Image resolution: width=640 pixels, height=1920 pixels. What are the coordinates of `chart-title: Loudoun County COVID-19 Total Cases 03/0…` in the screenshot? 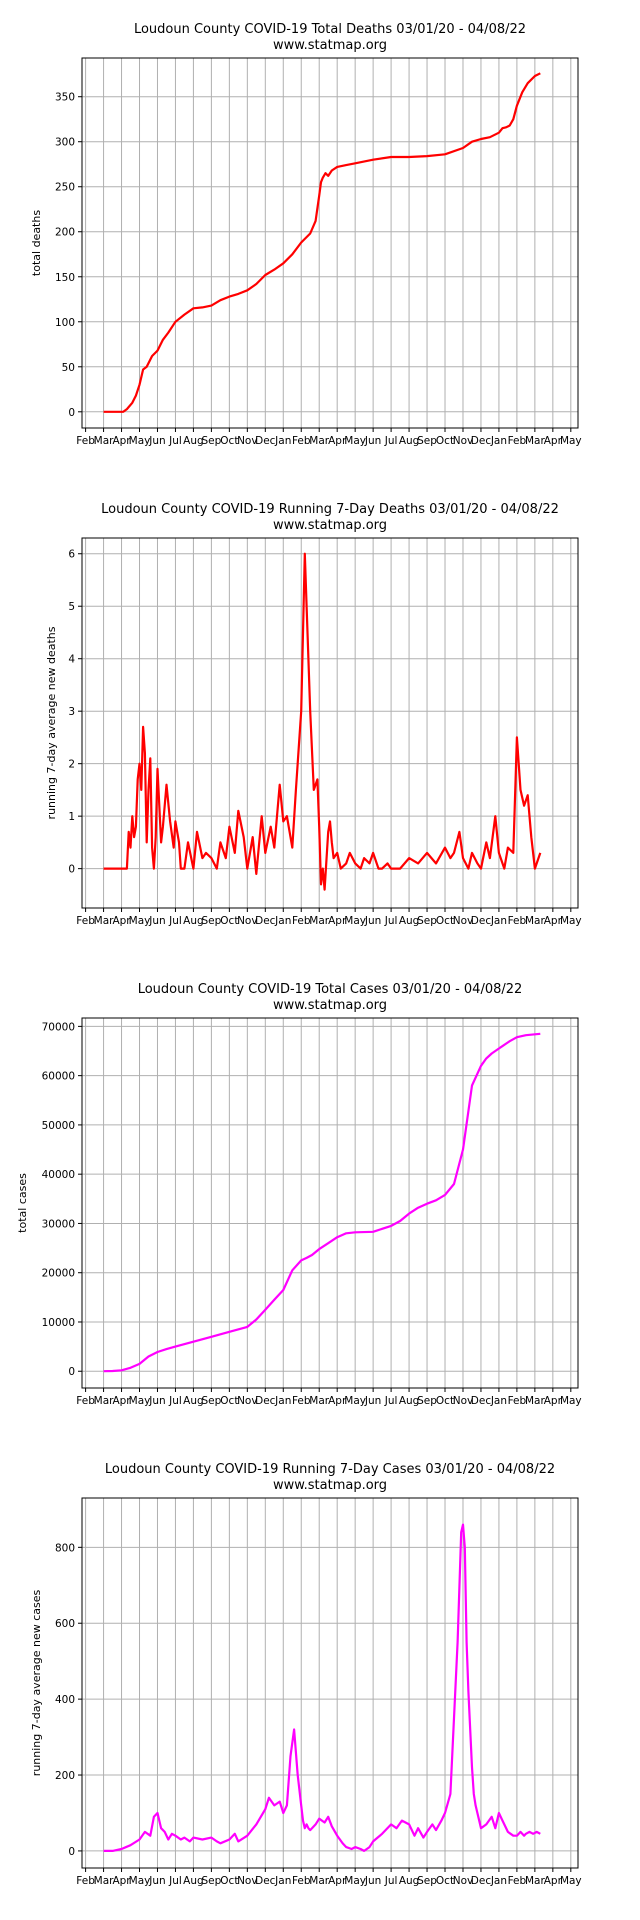 It's located at (330, 989).